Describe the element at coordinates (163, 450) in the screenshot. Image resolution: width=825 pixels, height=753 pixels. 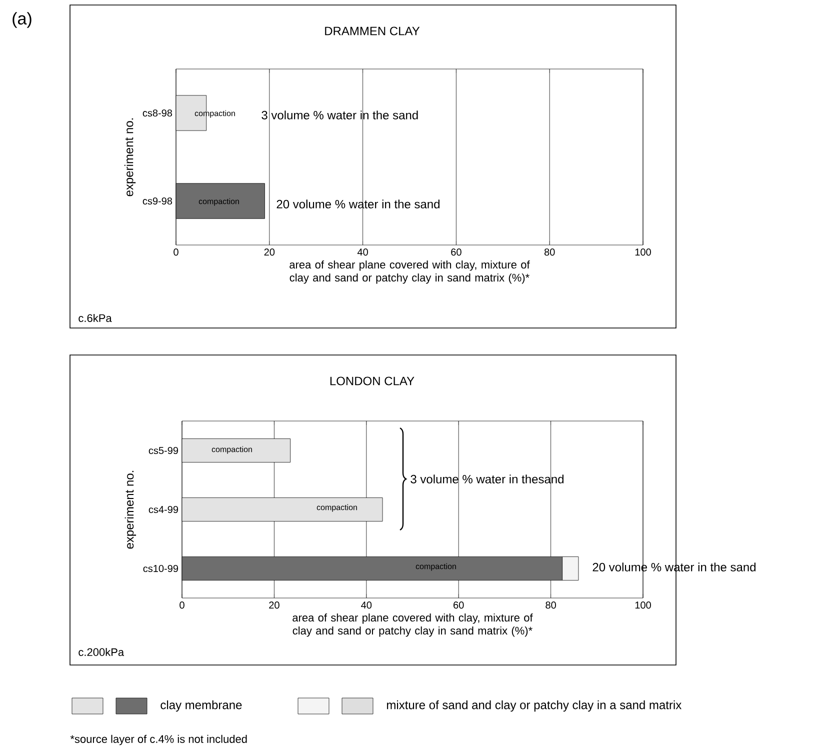
I see `y-tick-label: cs5-99` at that location.